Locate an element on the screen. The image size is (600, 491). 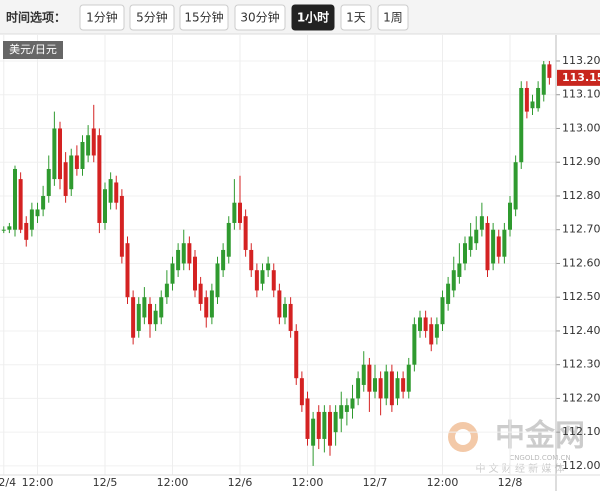
y-tick-label: 113.00 is located at coordinates (581, 127).